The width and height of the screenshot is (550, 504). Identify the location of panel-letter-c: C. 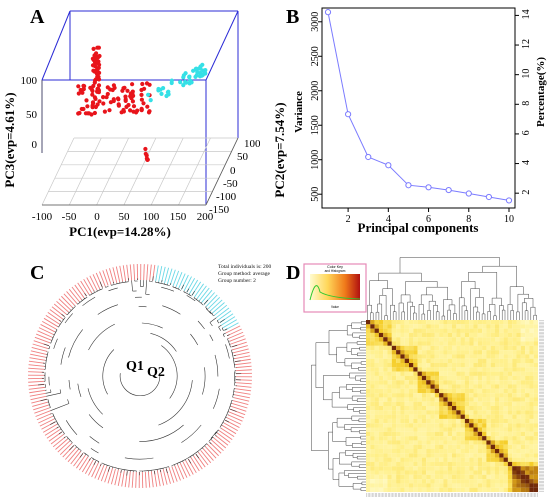
(37, 273).